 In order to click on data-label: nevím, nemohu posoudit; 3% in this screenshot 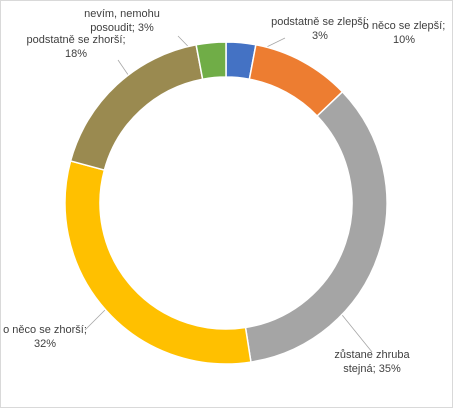, I will do `click(122, 21)`.